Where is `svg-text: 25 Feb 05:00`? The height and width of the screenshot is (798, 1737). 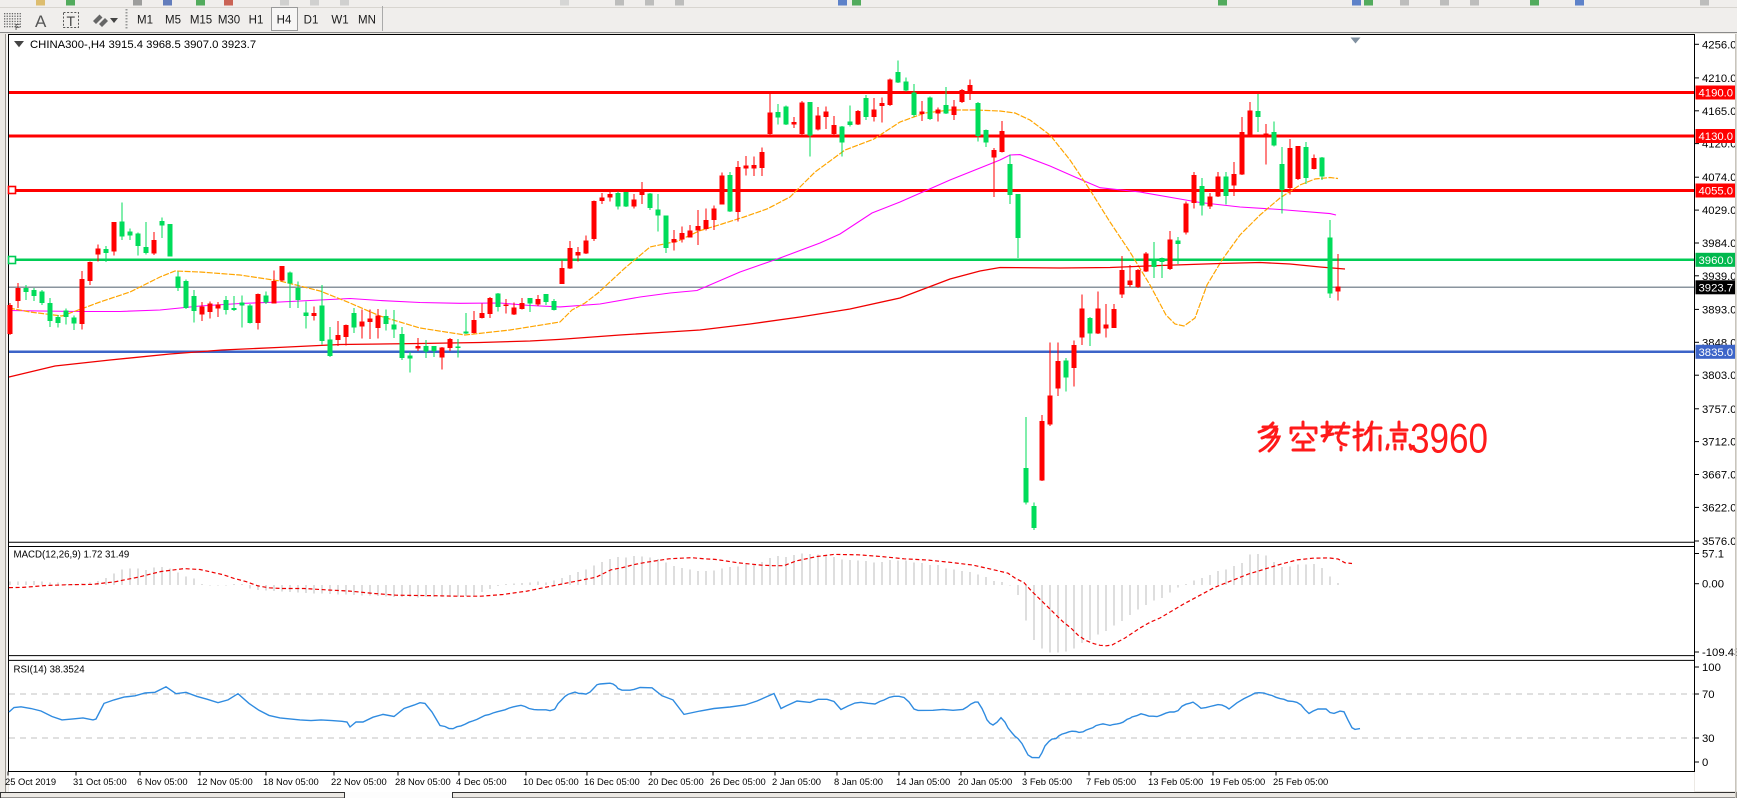 svg-text: 25 Feb 05:00 is located at coordinates (1300, 781).